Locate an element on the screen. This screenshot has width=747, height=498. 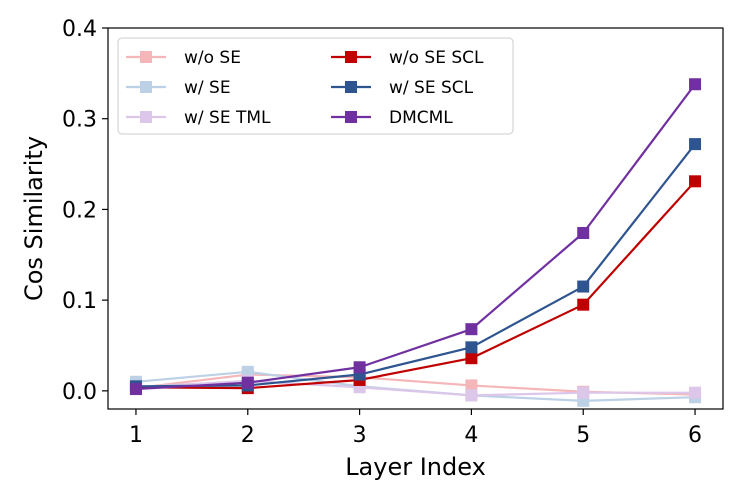
x-tick-label: 5 is located at coordinates (583, 435).